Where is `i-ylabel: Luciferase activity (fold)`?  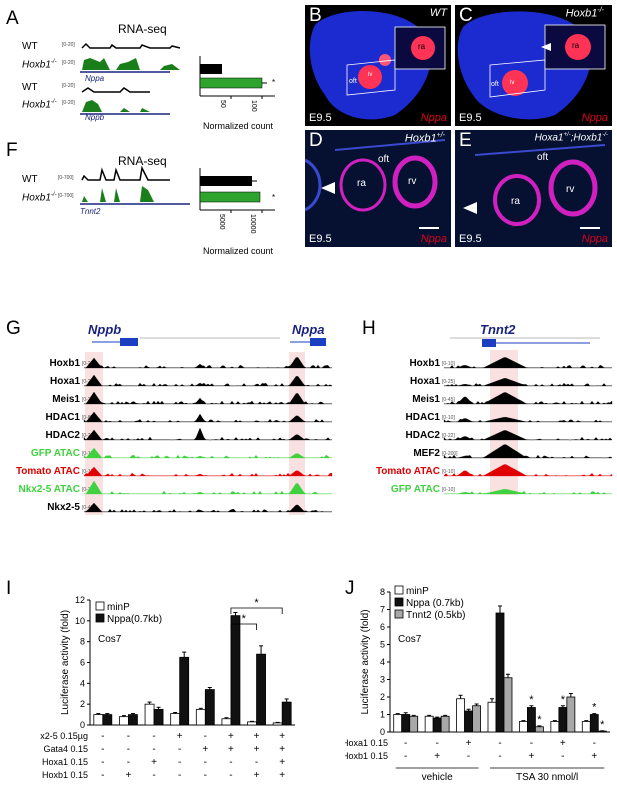 i-ylabel: Luciferase activity (fold) is located at coordinates (65, 662).